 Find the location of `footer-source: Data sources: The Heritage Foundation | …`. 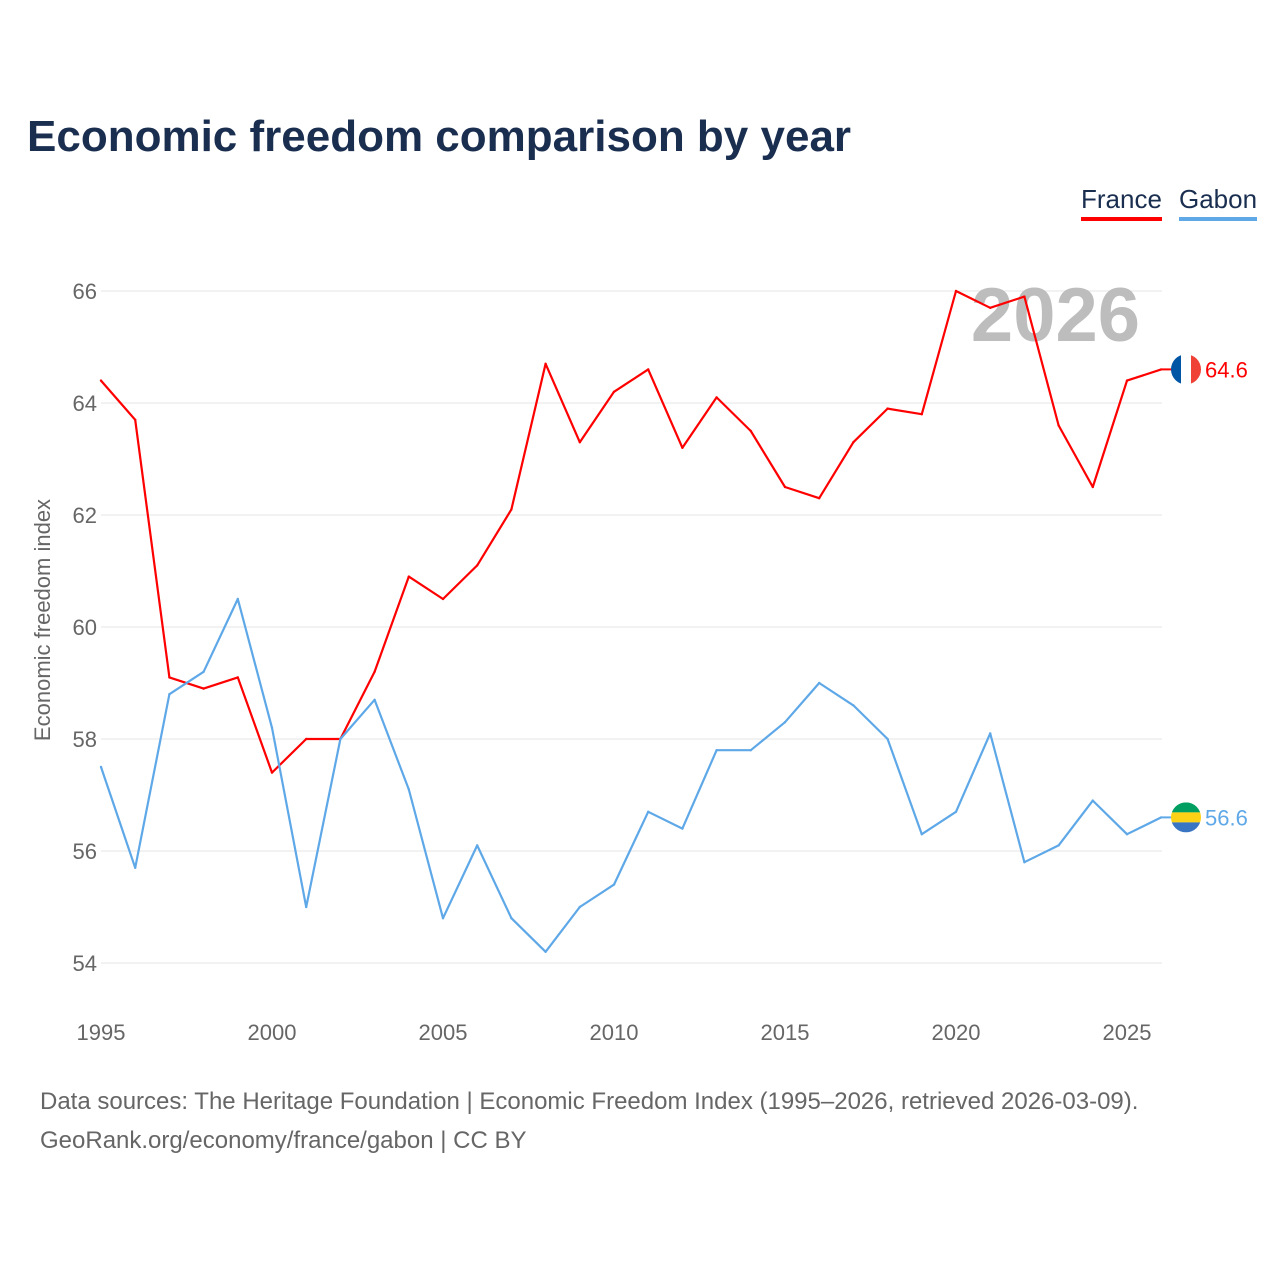

footer-source: Data sources: The Heritage Foundation | … is located at coordinates (589, 1101).